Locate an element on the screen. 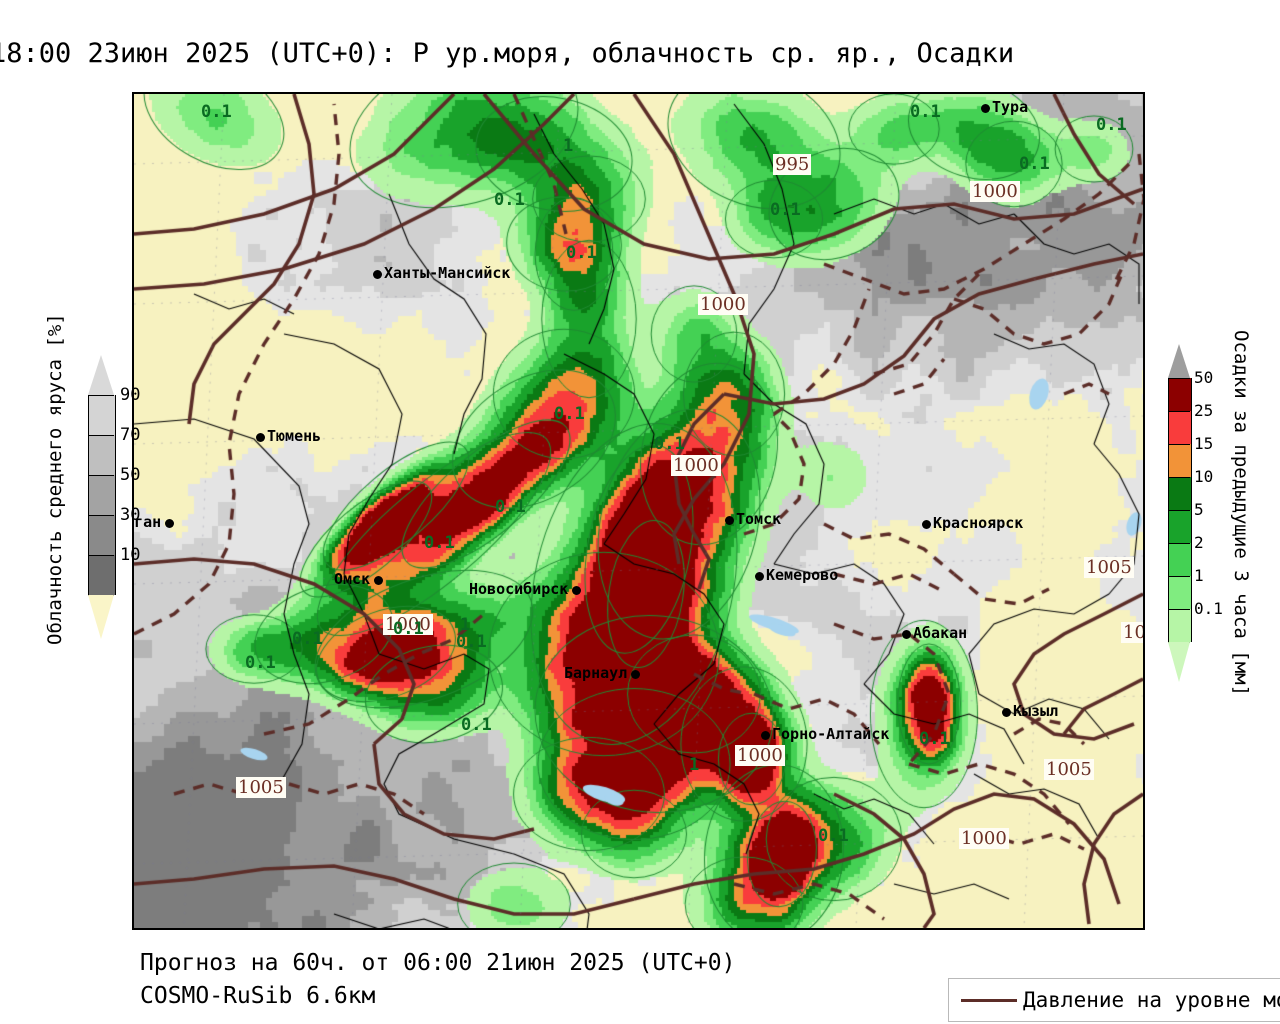 This screenshot has height=1024, width=1280. precip-colorbar-tick: 2 is located at coordinates (1199, 542).